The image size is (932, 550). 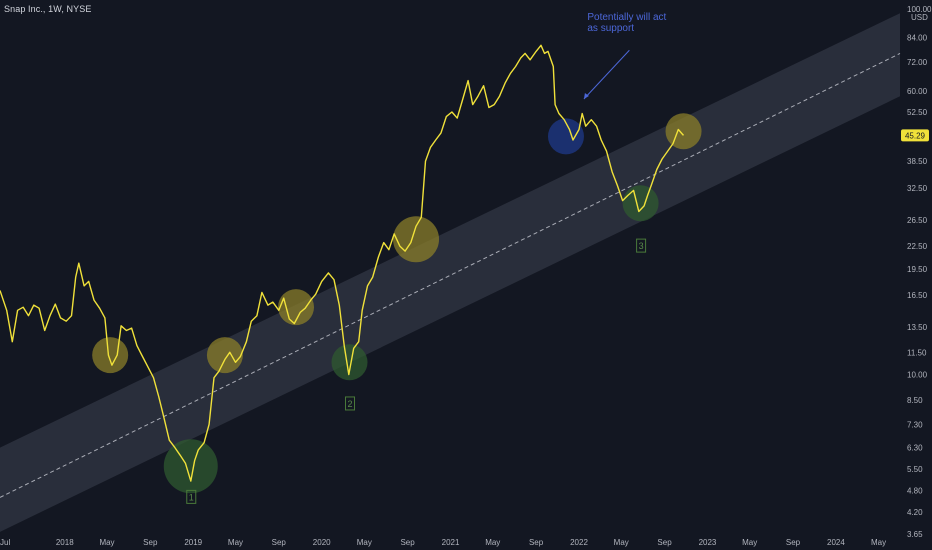 I want to click on price-tag-label: 45.29, so click(x=915, y=135).